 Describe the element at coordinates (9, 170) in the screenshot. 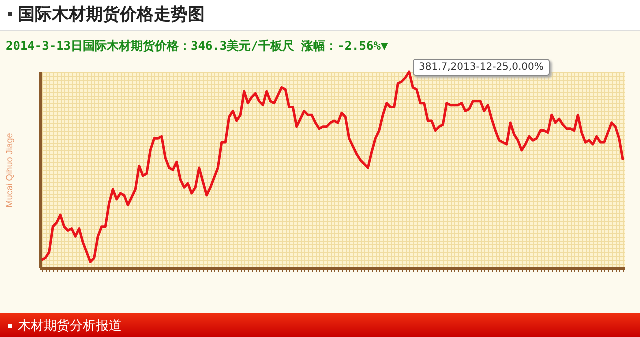

I see `y-axis-title: Mucai Qihuo Jiage` at that location.